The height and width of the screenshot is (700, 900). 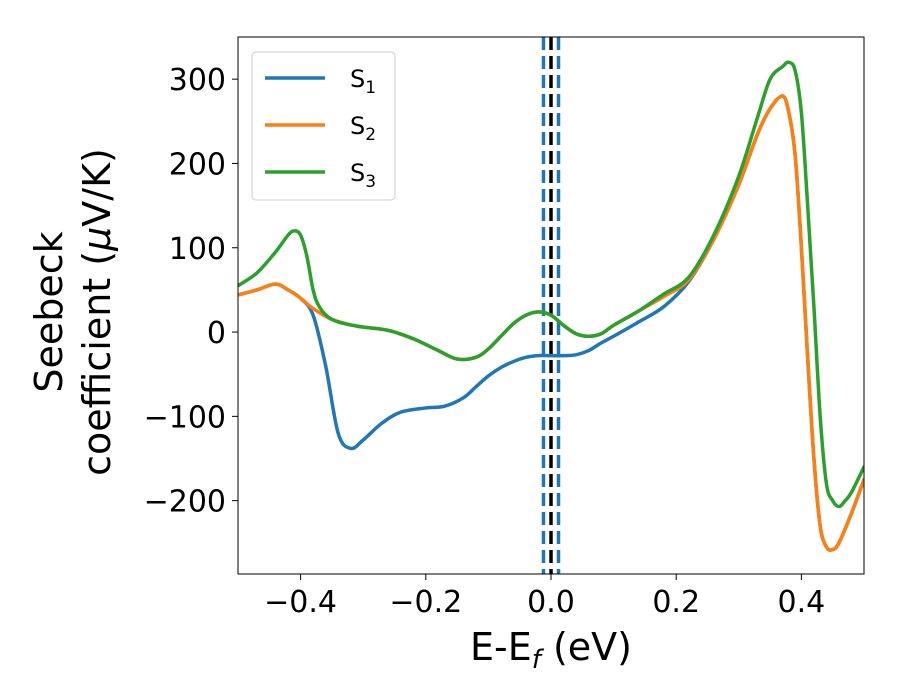 I want to click on x-tick-label: 0.4, so click(x=802, y=602).